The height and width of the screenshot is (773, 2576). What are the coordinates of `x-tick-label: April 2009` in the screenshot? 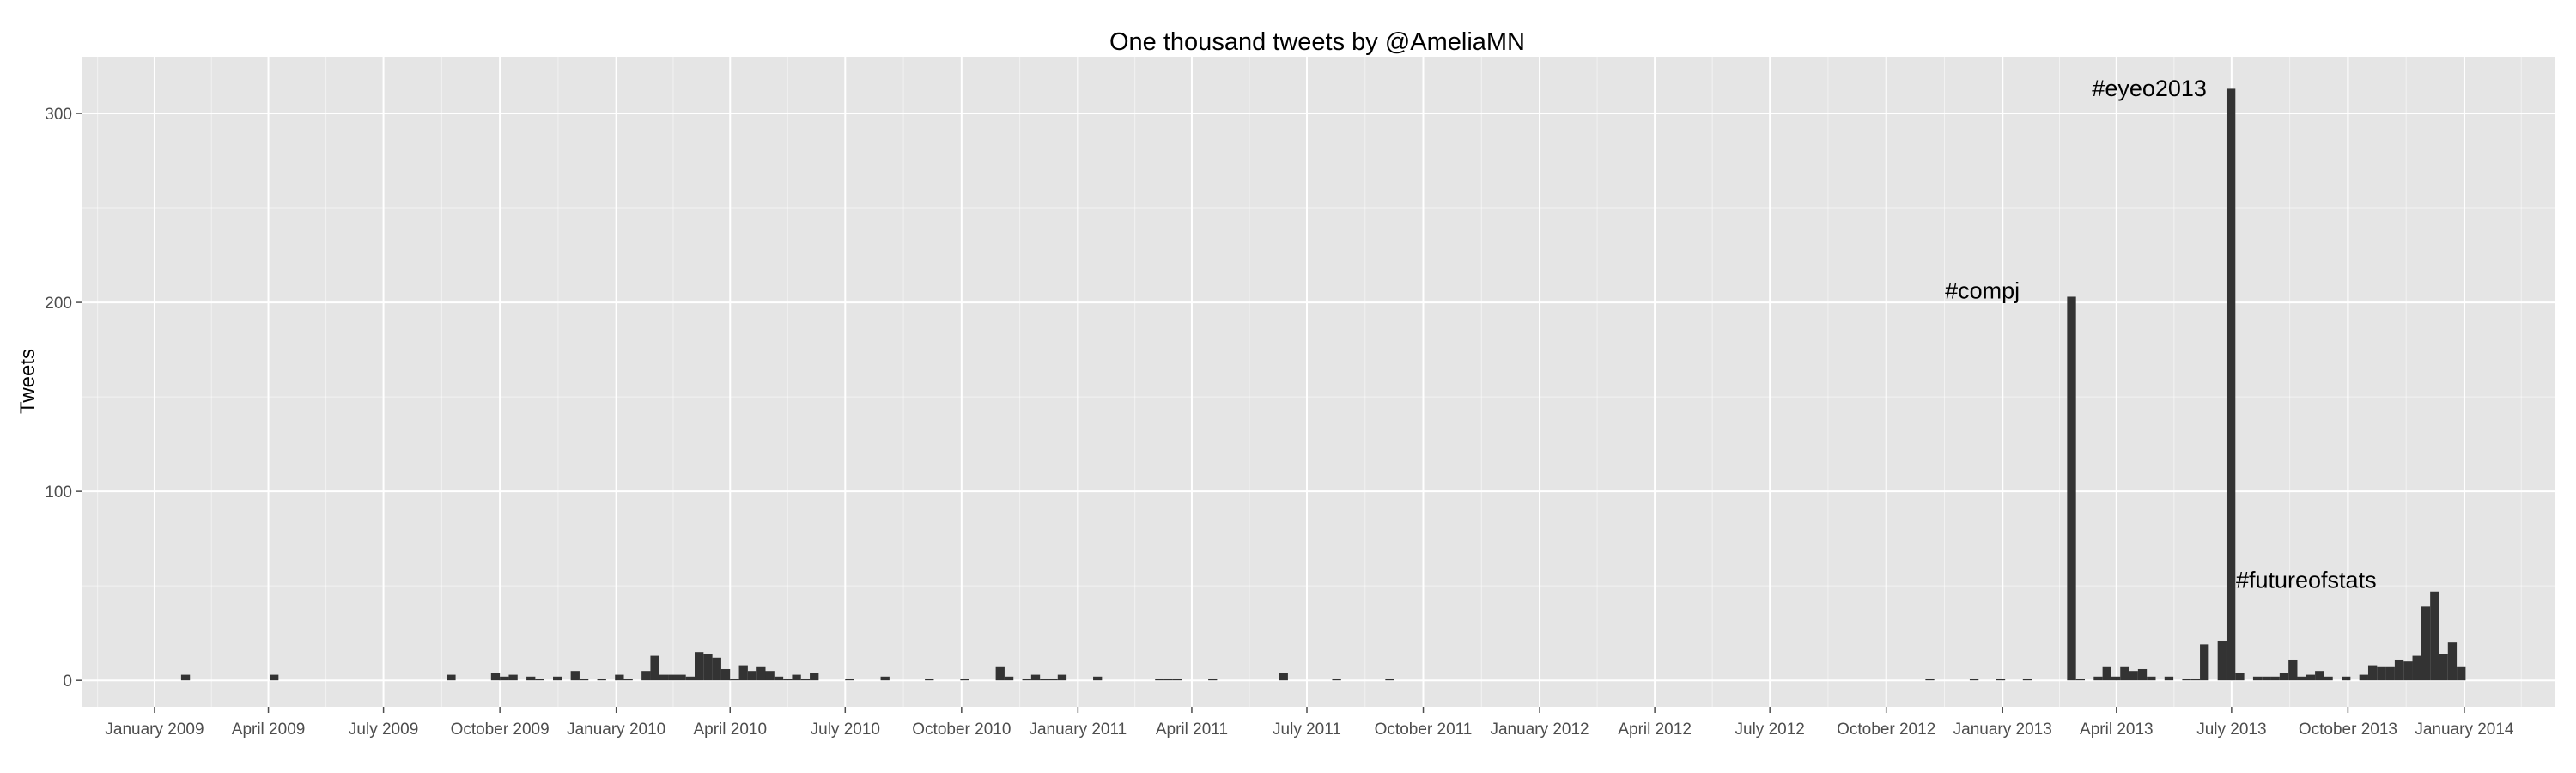 It's located at (269, 730).